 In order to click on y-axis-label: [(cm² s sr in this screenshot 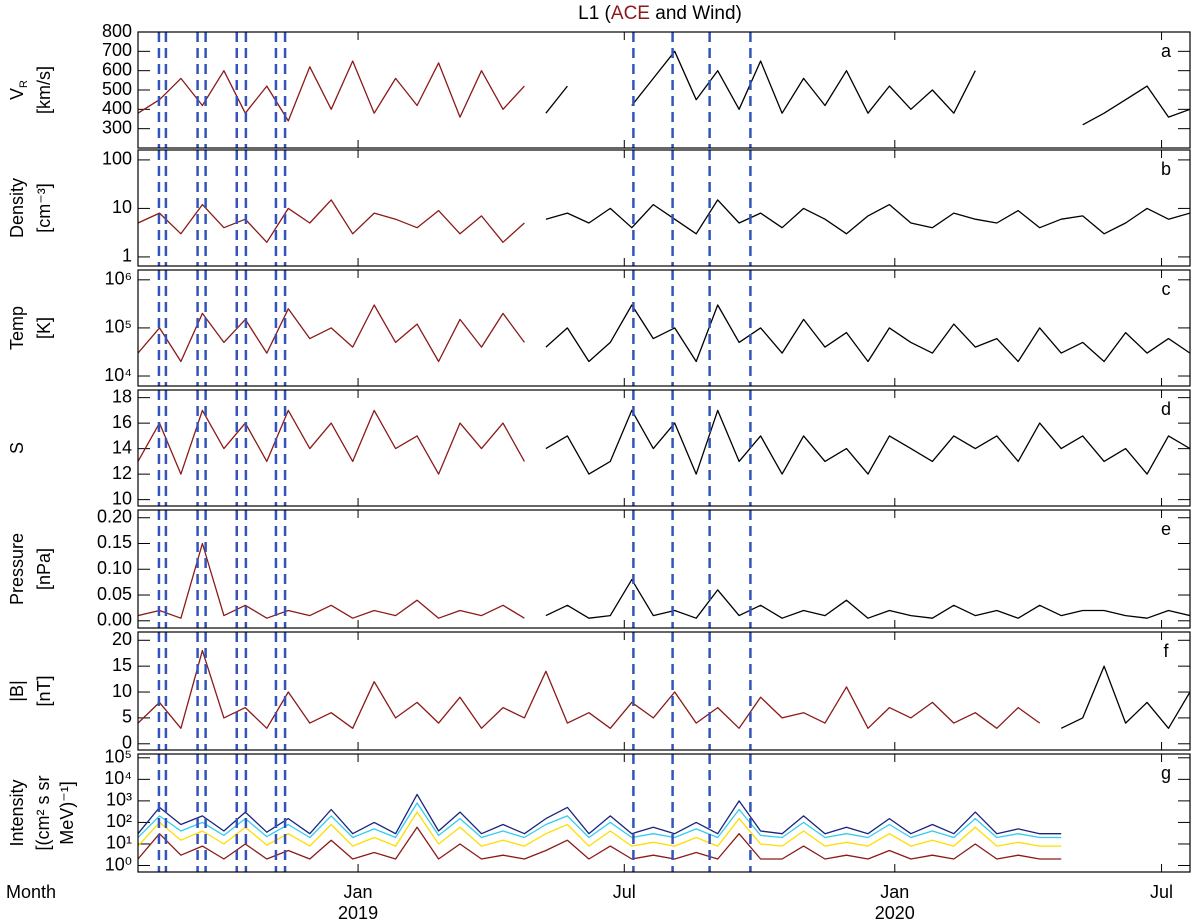, I will do `click(43, 813)`.